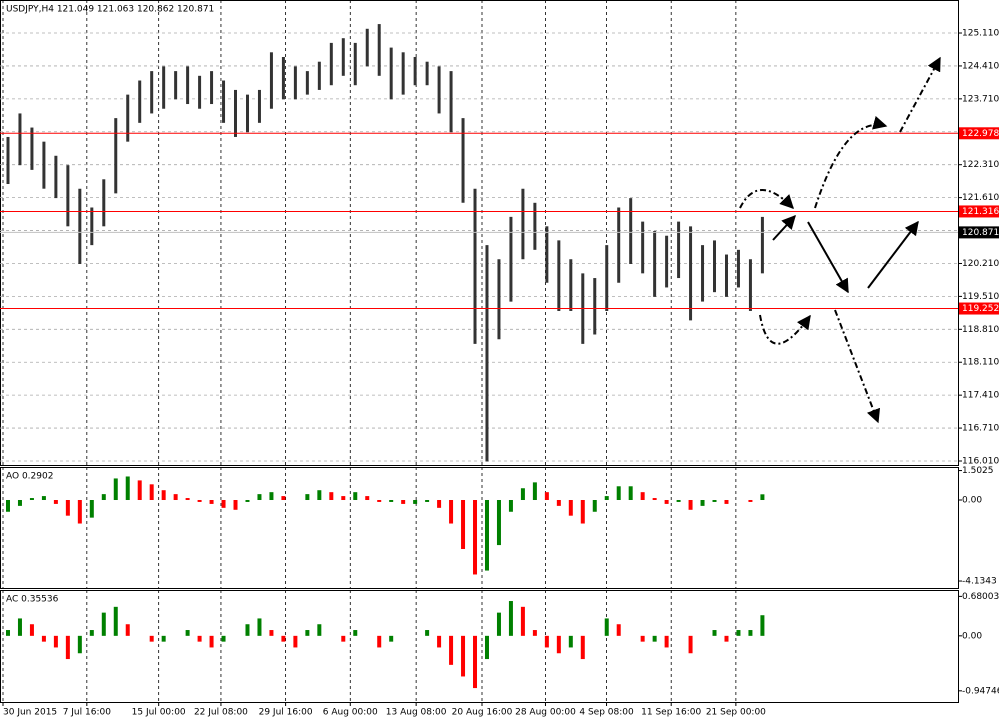 The width and height of the screenshot is (999, 720). What do you see at coordinates (980, 330) in the screenshot?
I see `y-tick-label: 118.810` at bounding box center [980, 330].